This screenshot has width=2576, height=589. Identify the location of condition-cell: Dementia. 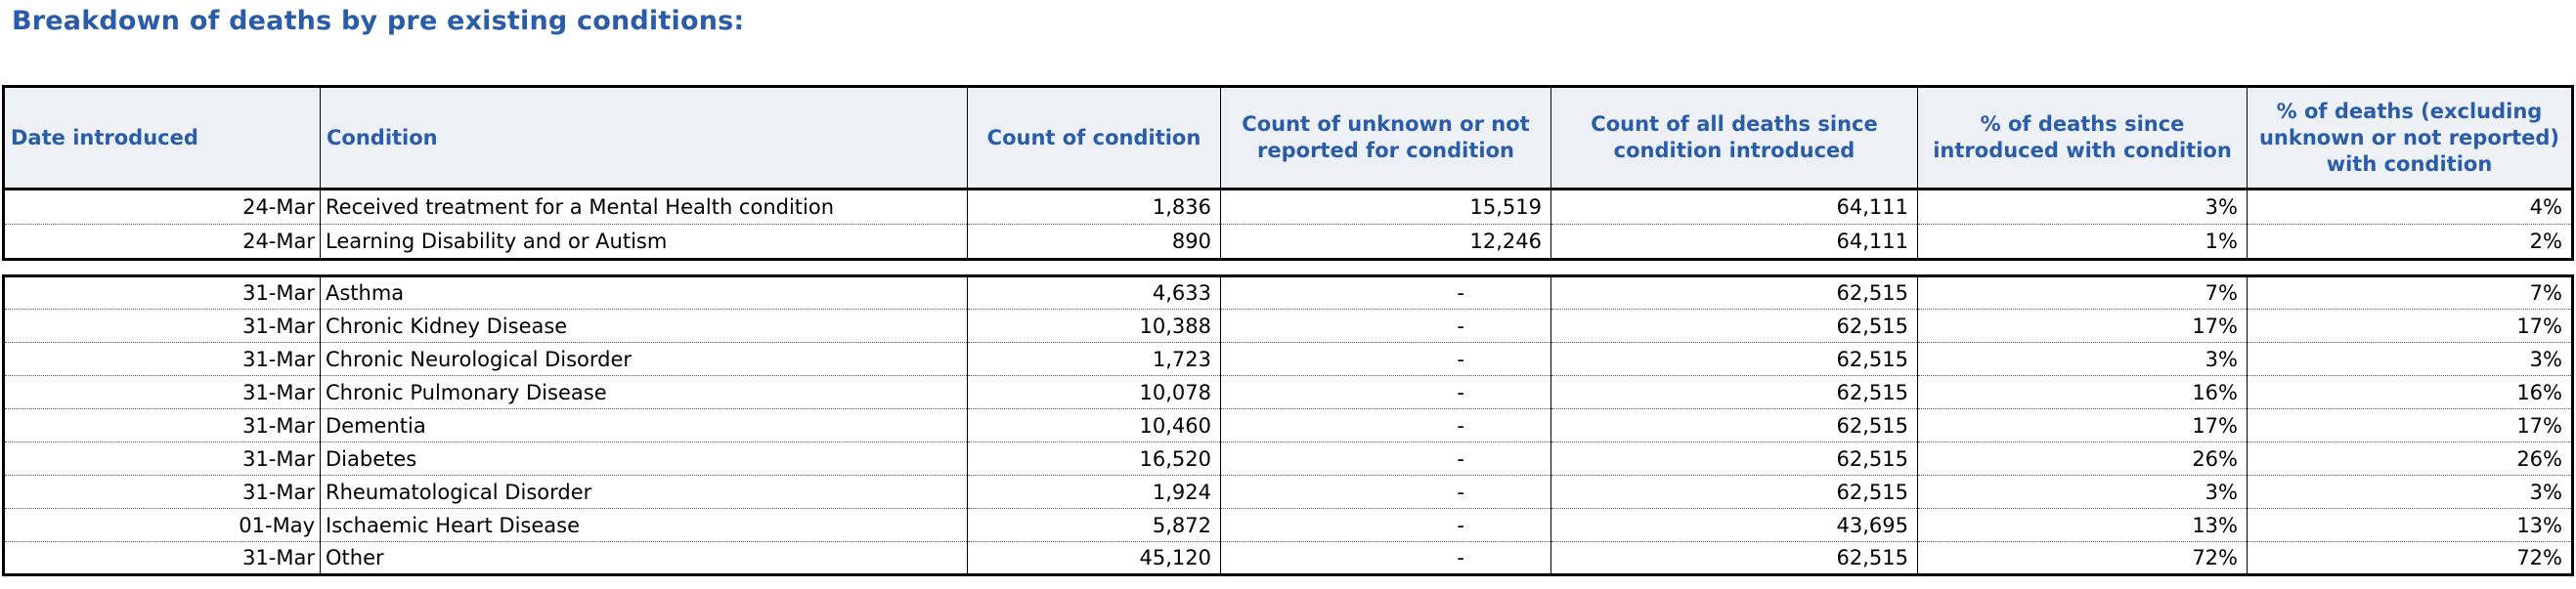
(644, 425).